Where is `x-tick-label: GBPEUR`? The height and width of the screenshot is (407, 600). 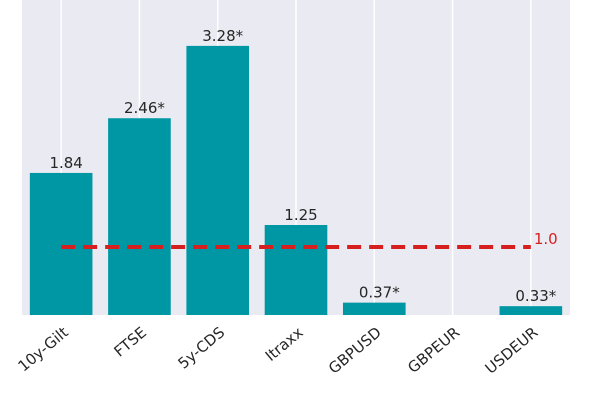 x-tick-label: GBPEUR is located at coordinates (433, 350).